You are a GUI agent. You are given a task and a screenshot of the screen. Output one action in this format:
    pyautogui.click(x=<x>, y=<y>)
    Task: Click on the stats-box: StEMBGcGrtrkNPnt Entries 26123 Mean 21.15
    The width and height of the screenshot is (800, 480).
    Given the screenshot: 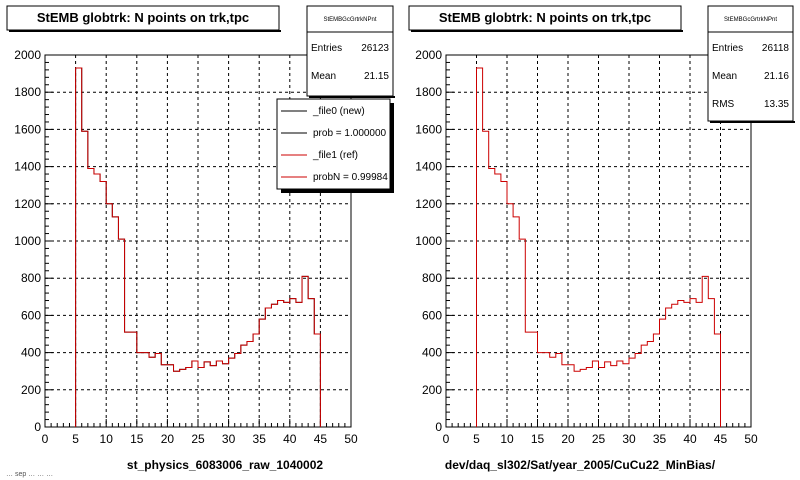 What is the action you would take?
    pyautogui.click(x=350, y=51)
    